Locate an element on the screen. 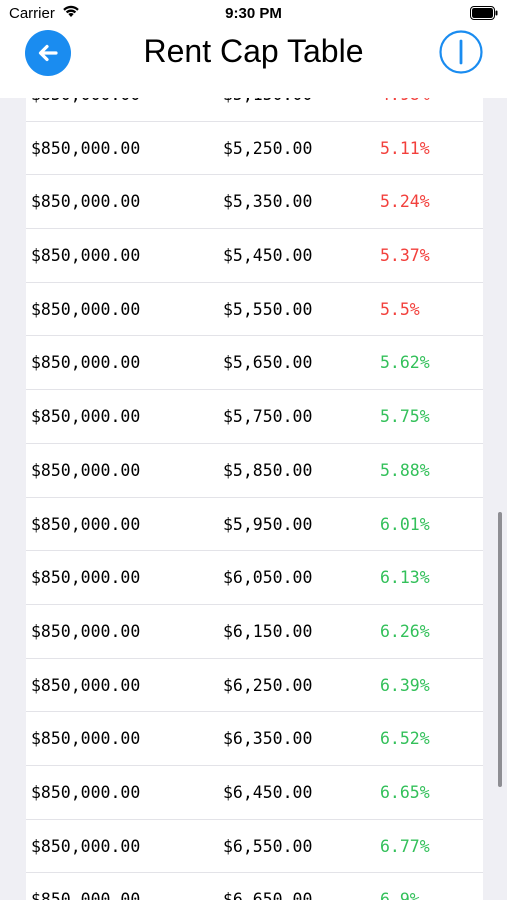  rent-cell: $6,450.00 is located at coordinates (268, 792).